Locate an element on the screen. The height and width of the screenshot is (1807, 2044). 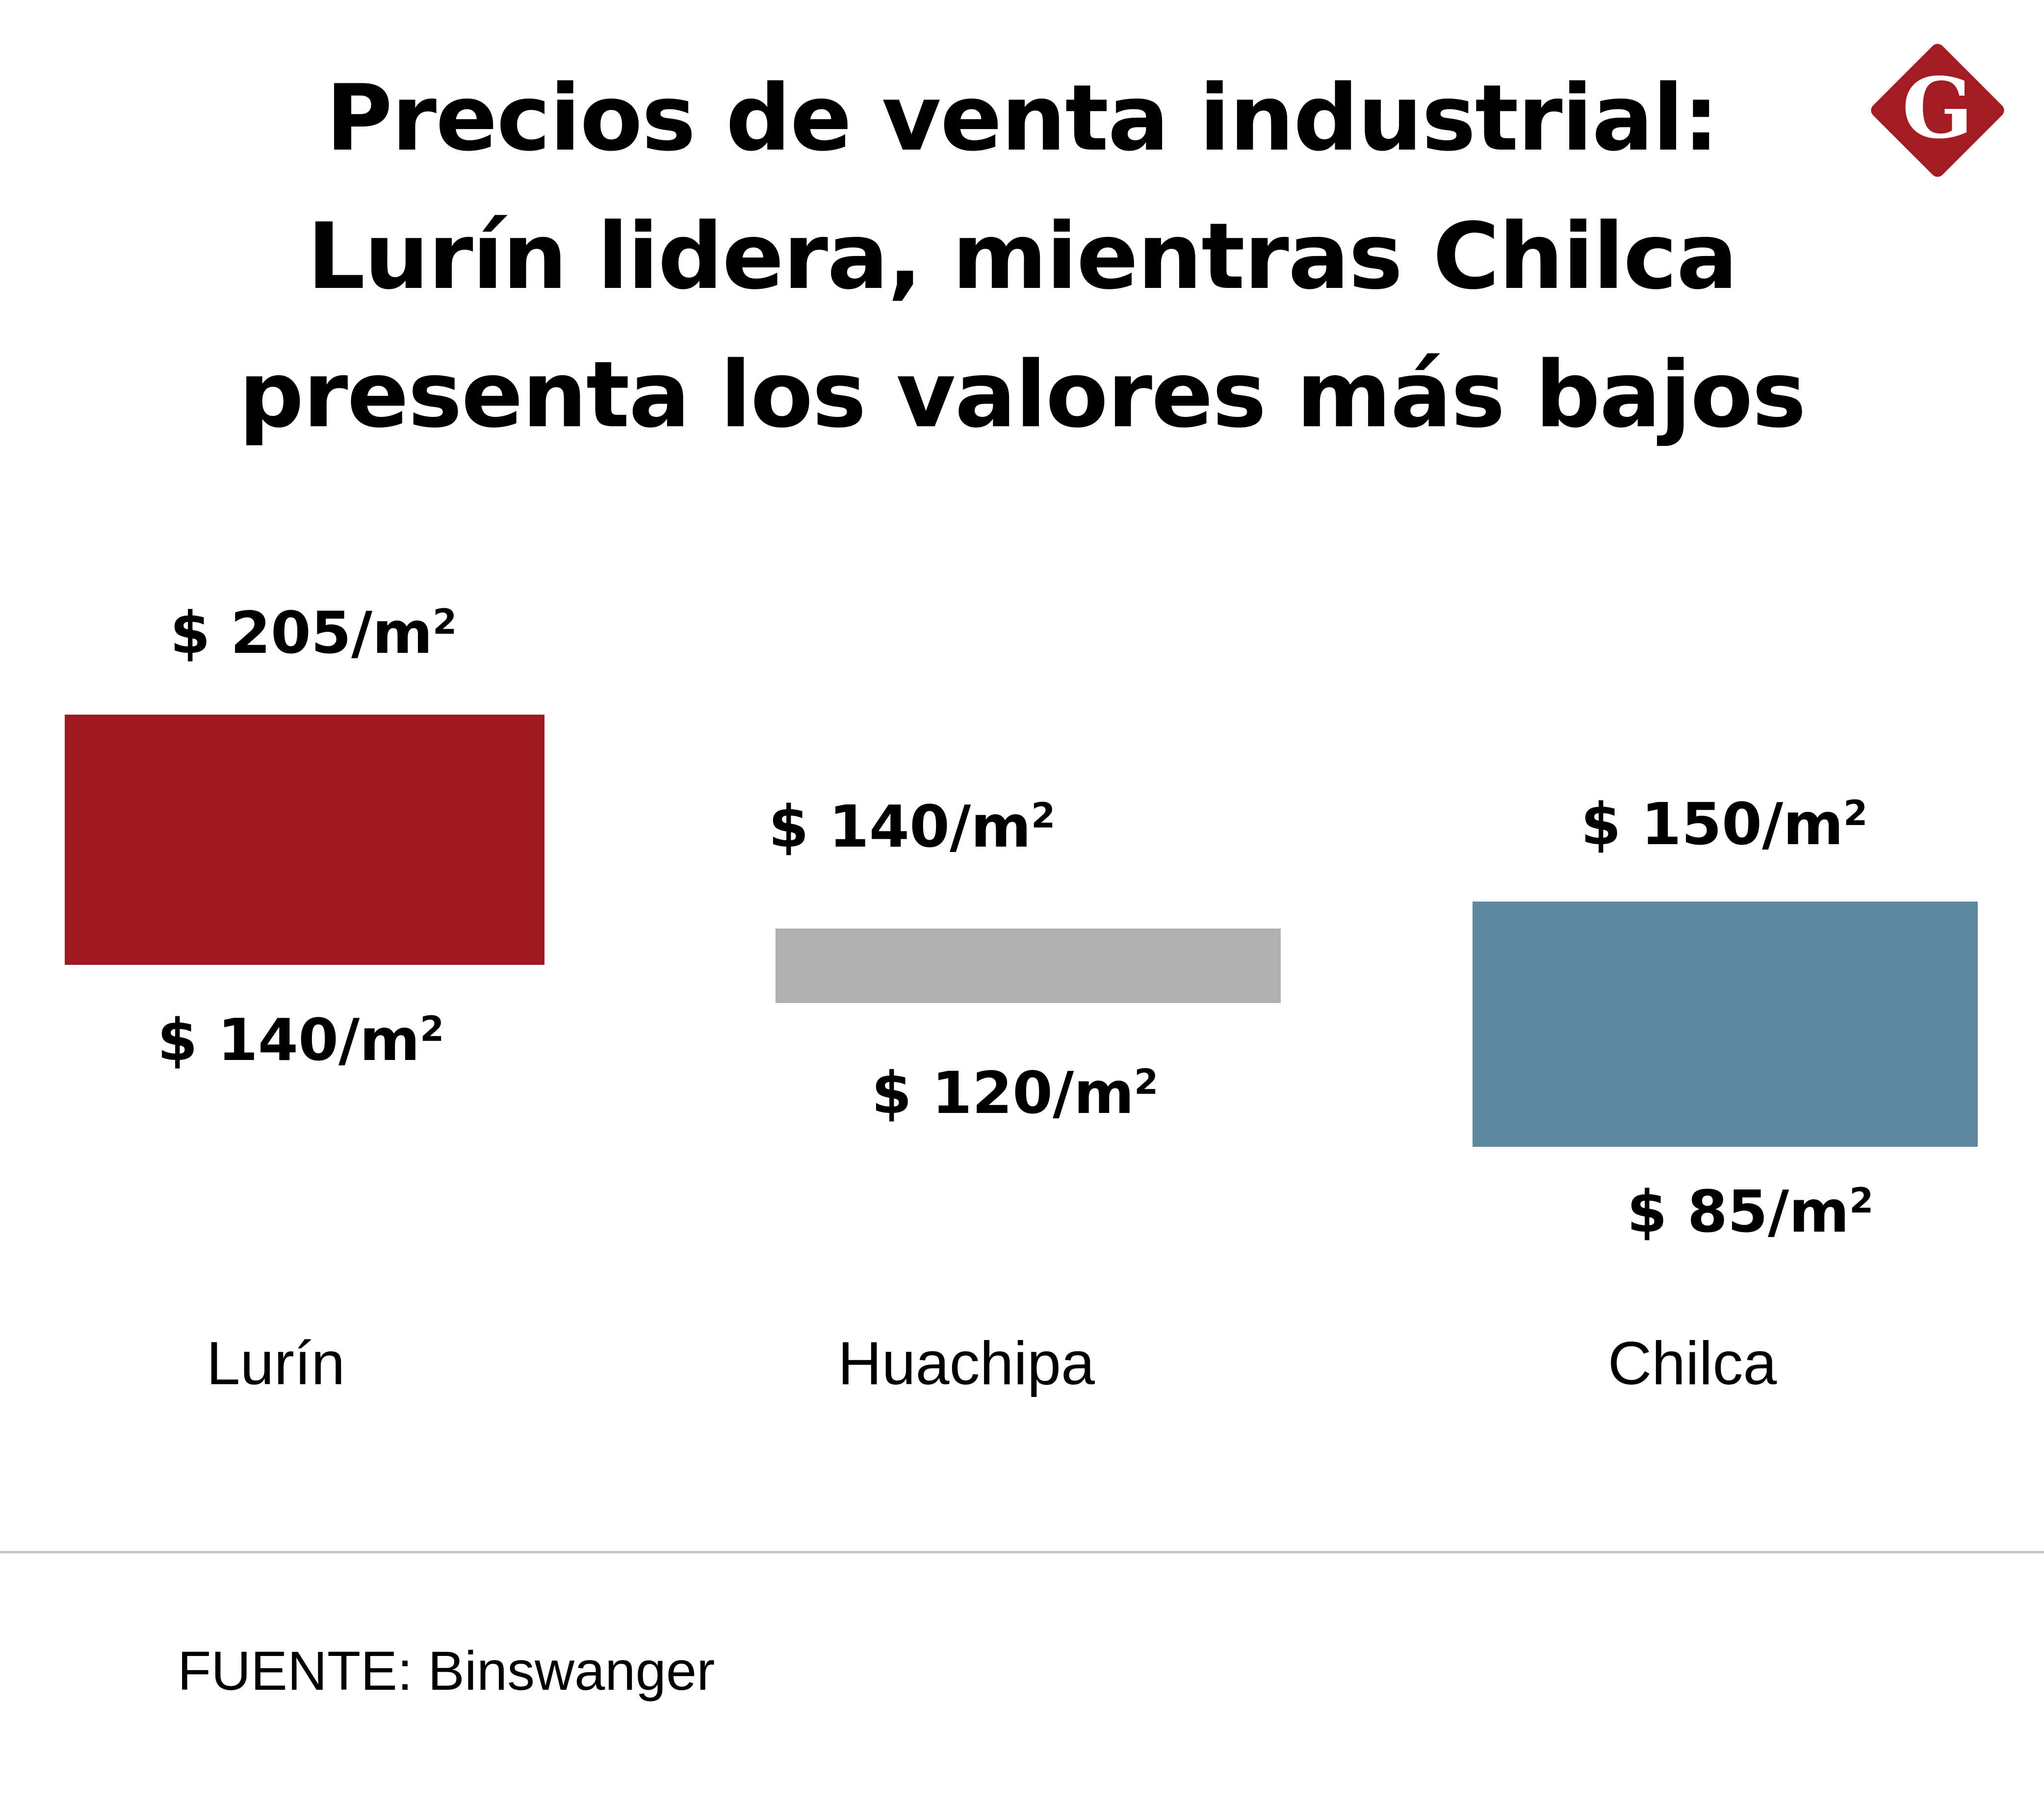
source-note: FUENTE: Binswanger is located at coordinates (446, 1671).